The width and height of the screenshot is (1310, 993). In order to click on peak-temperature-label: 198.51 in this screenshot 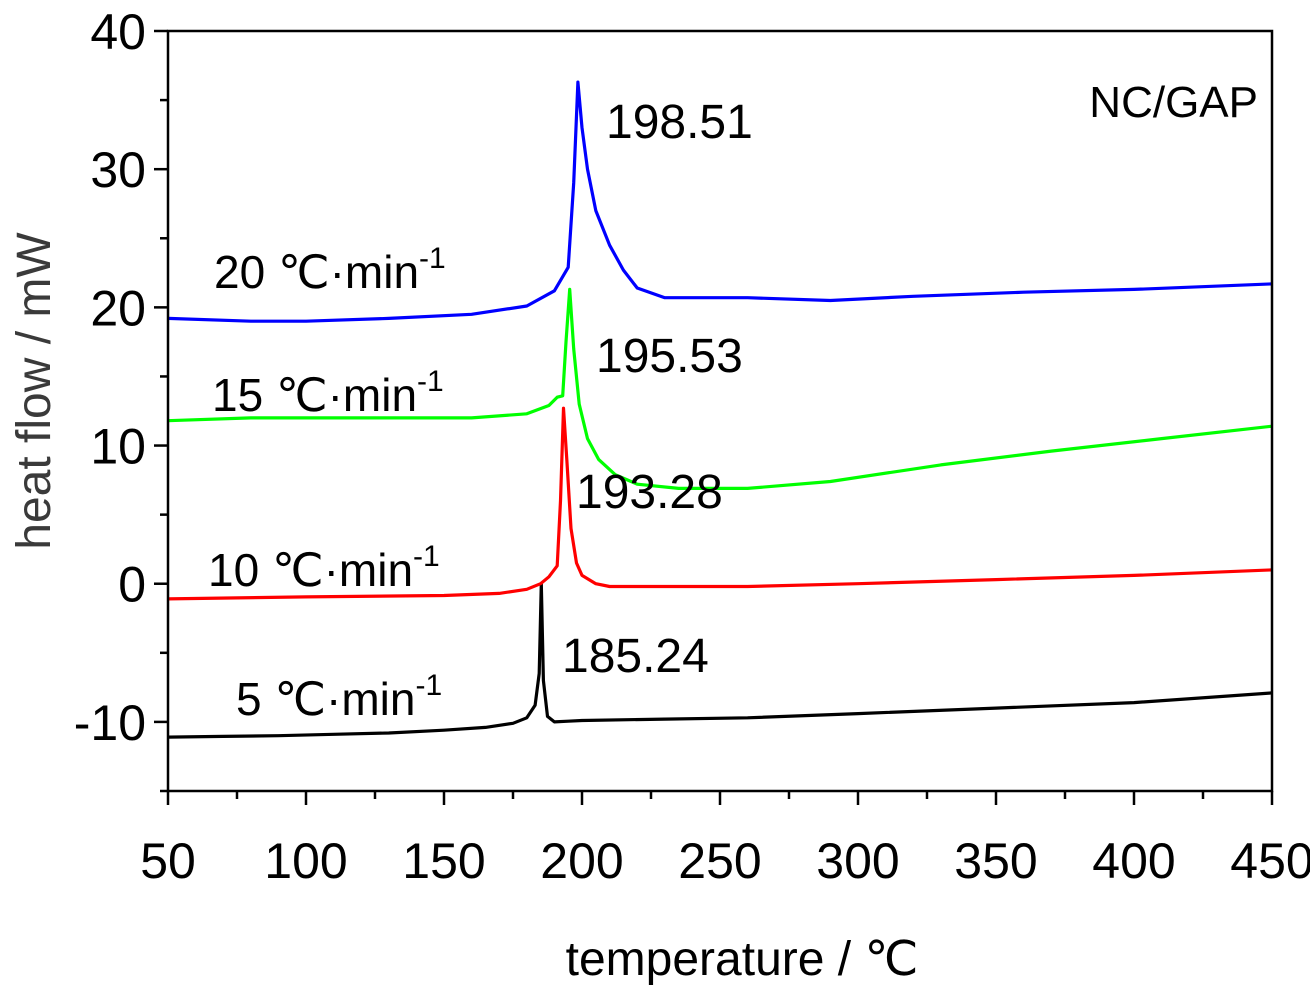, I will do `click(679, 122)`.